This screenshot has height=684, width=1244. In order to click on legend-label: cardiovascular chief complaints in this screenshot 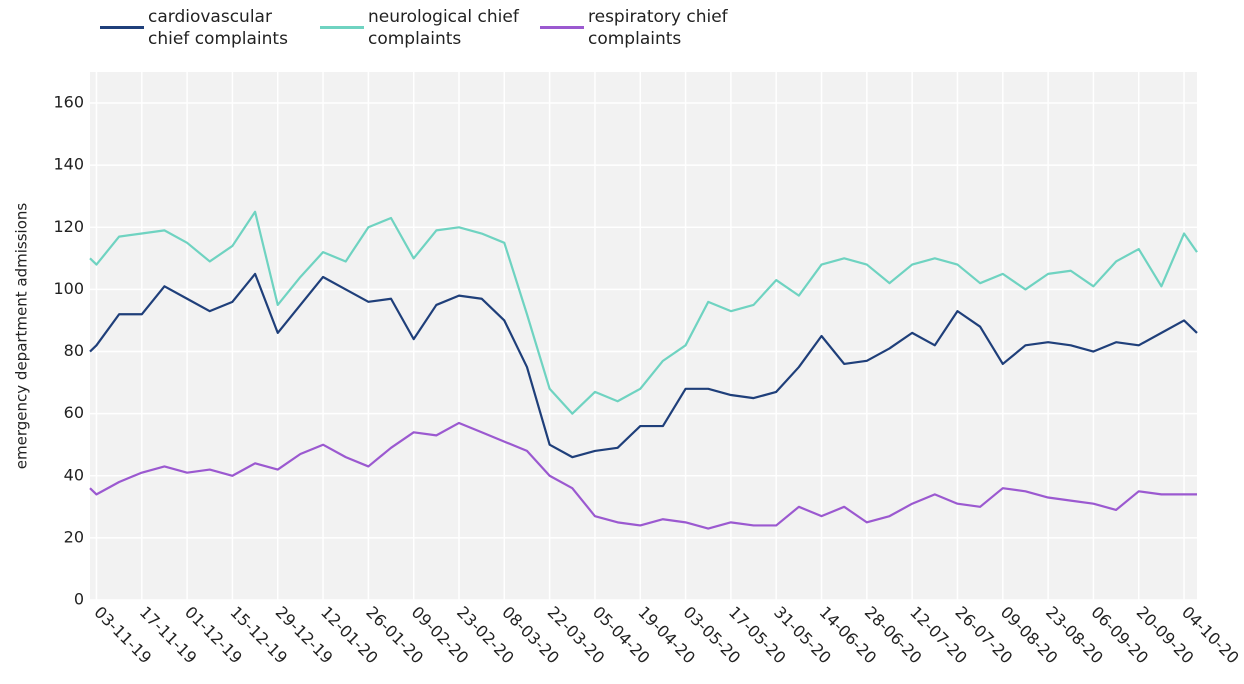, I will do `click(218, 28)`.